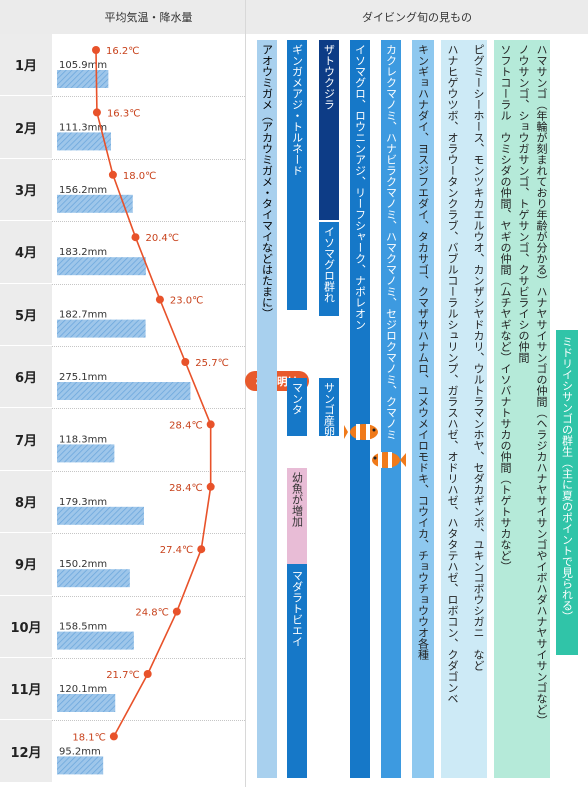 The height and width of the screenshot is (787, 588). Describe the element at coordinates (89, 737) in the screenshot. I see `temperature-label: 18.1℃` at that location.